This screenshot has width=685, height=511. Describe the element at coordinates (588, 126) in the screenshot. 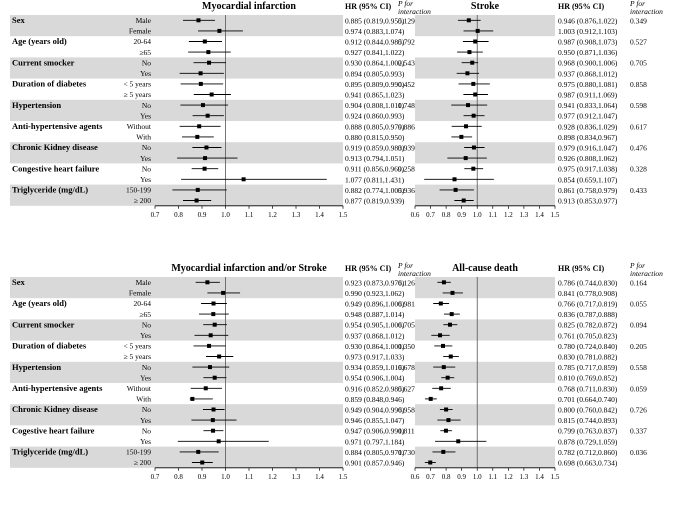

I see `hr-value: 0.928 (0.836,1.029)` at that location.